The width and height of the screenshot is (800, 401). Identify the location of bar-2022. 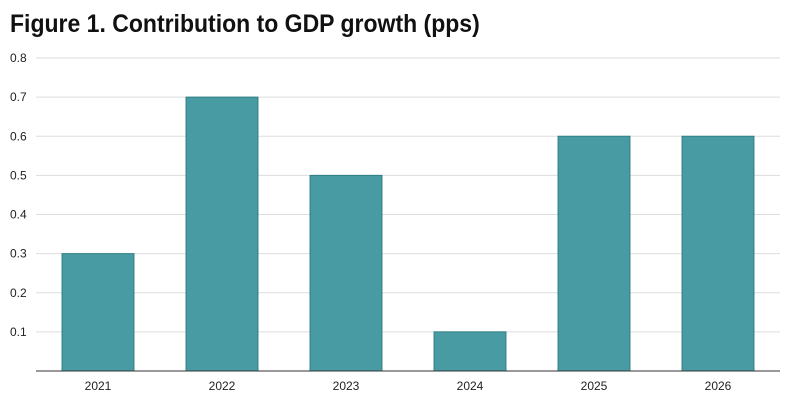
(222, 234).